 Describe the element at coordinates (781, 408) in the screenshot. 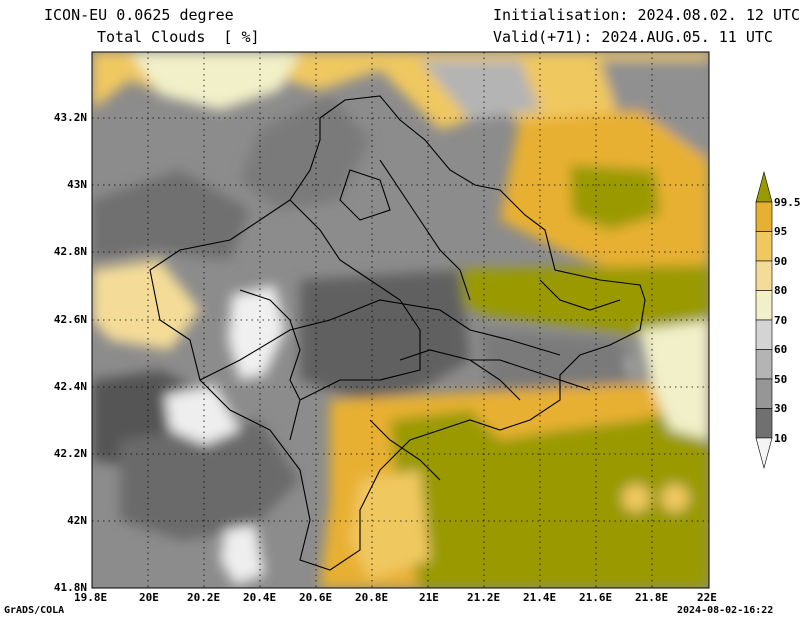

I see `legend-label: 30` at that location.